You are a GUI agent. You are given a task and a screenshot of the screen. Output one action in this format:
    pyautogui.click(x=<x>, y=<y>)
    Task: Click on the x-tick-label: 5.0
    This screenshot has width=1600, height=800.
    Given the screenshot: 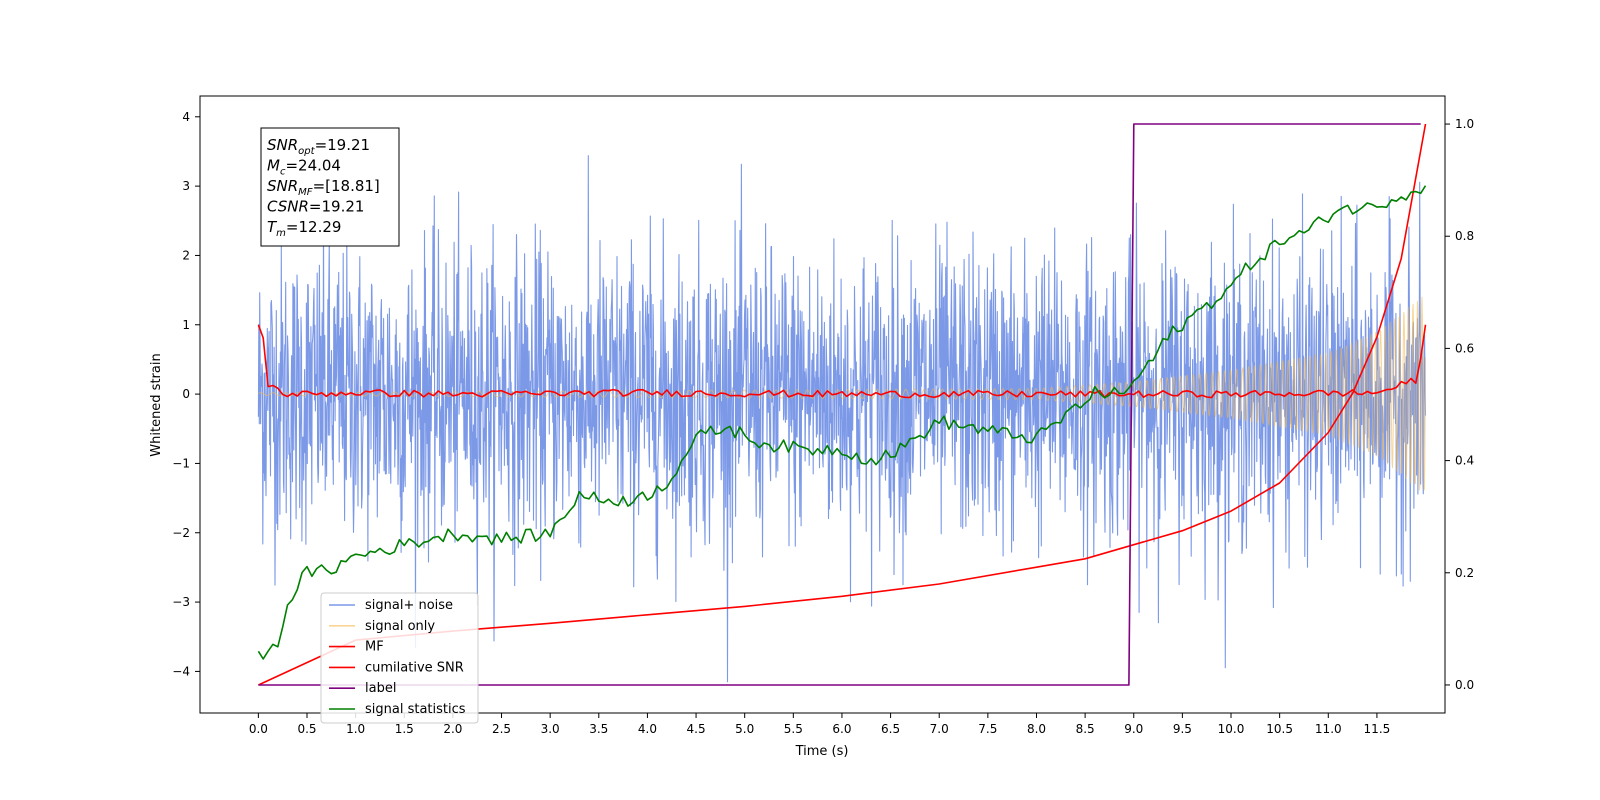 What is the action you would take?
    pyautogui.click(x=744, y=729)
    